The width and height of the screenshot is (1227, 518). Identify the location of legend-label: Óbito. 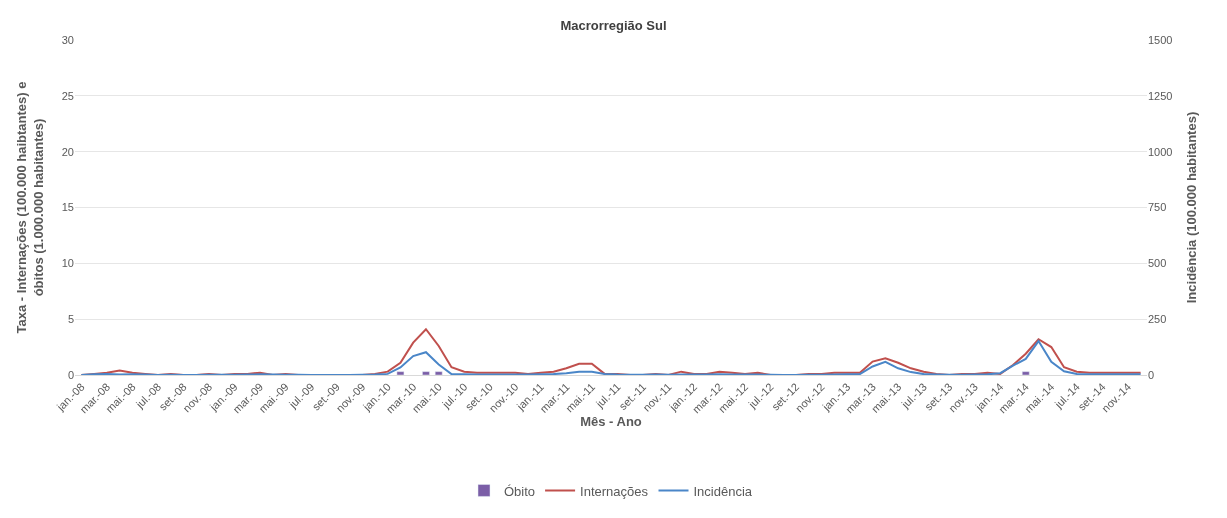
(520, 491).